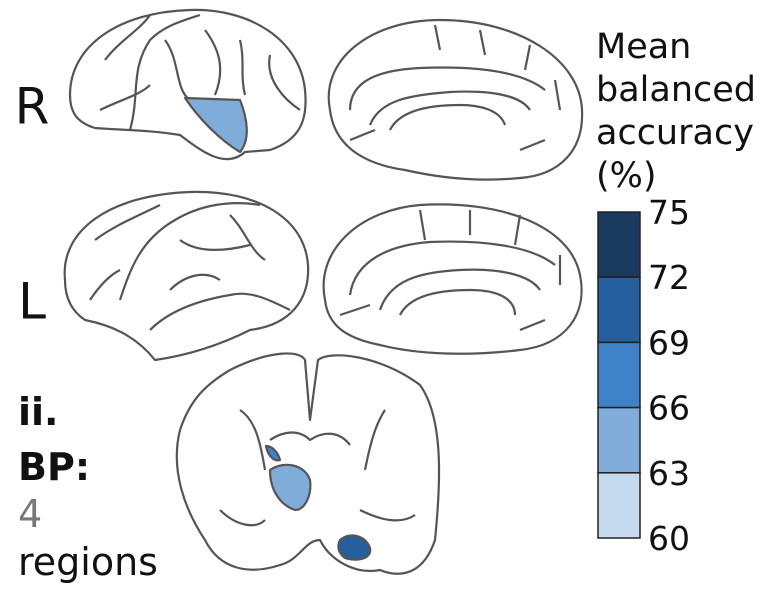  What do you see at coordinates (88, 562) in the screenshot?
I see `panel-unit: regions` at bounding box center [88, 562].